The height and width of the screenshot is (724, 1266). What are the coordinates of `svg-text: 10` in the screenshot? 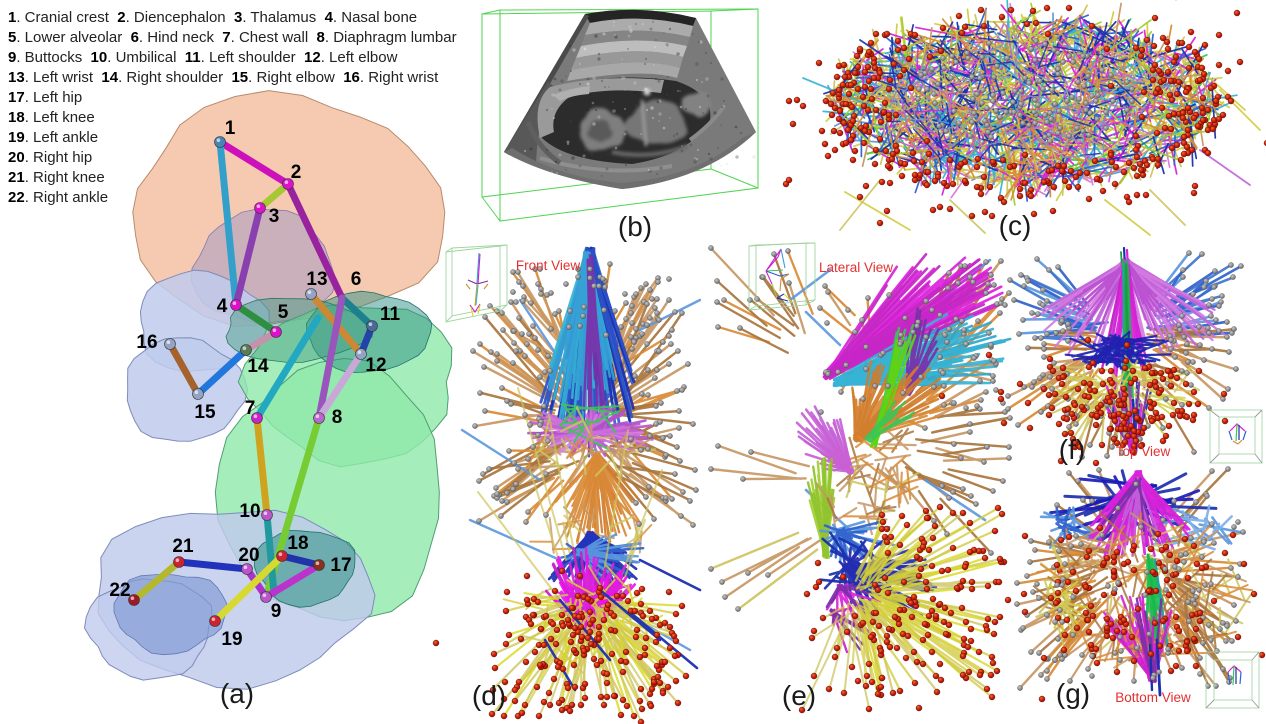 It's located at (249, 511).